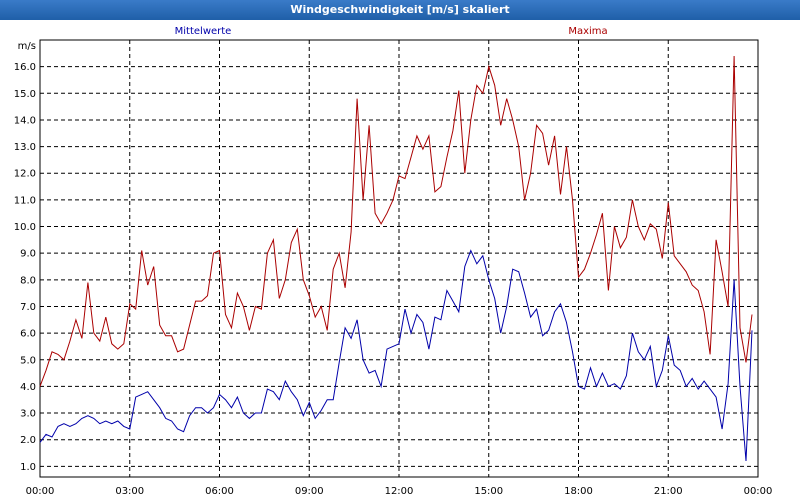  I want to click on y-tick-label: 10.0, so click(25, 227).